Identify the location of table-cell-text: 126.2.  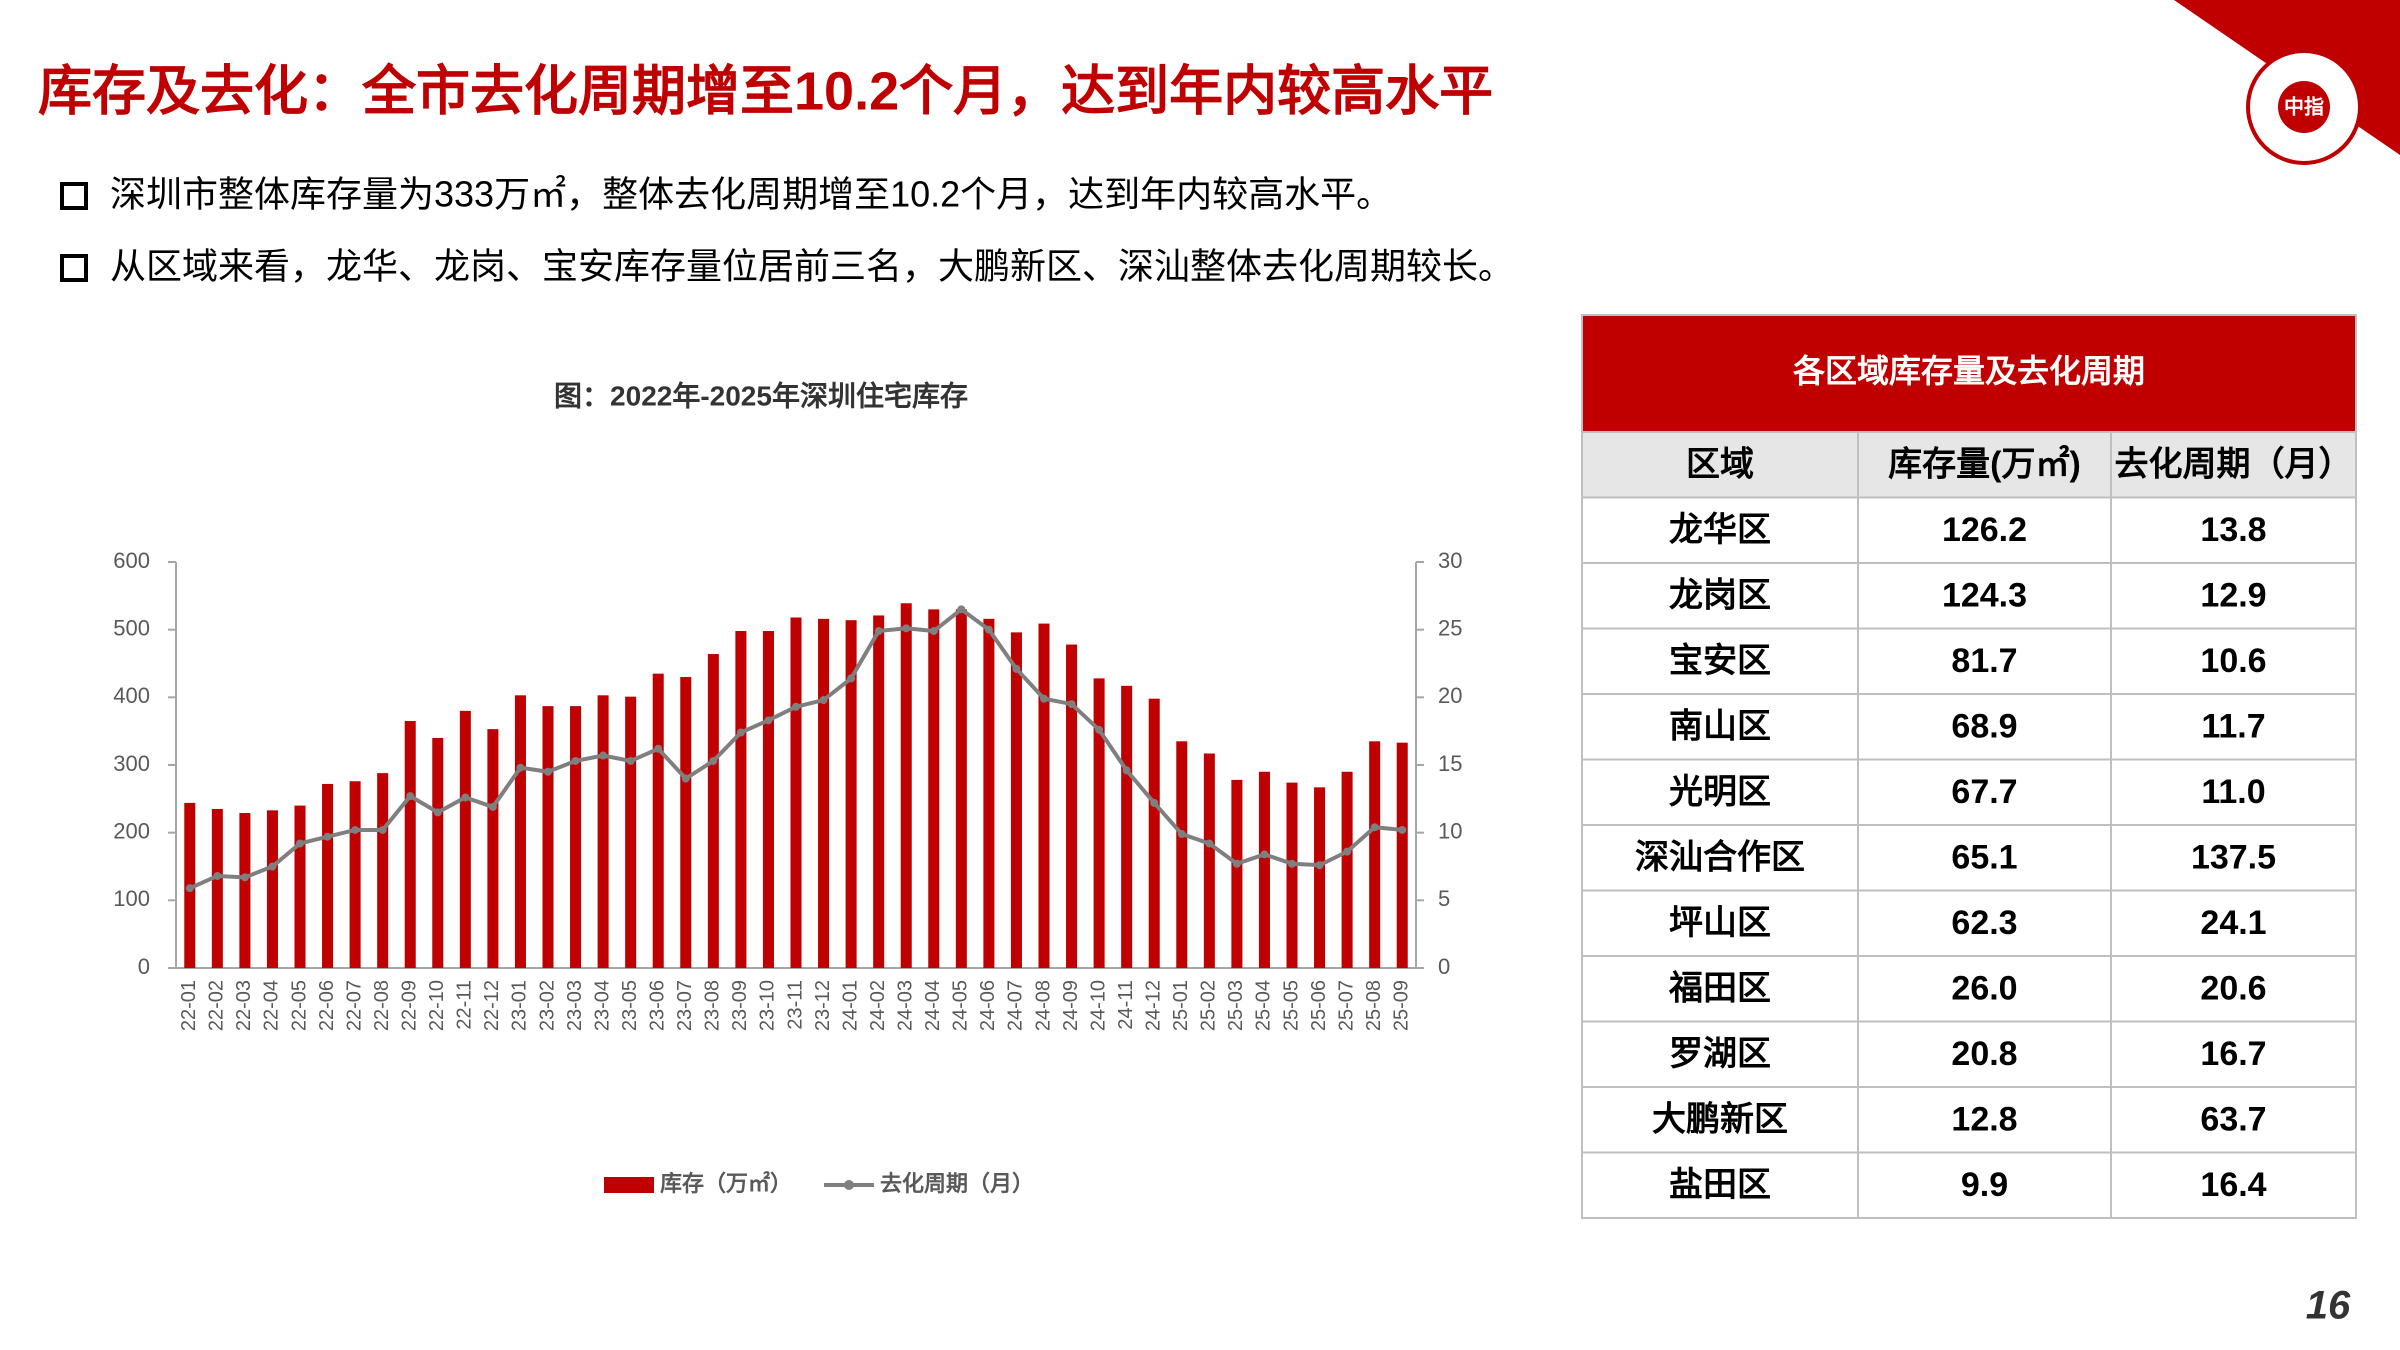
(1984, 530).